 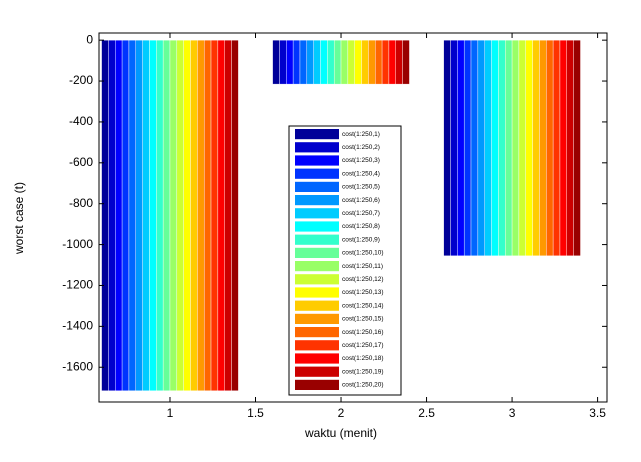 I want to click on y-tick-label: -1000, so click(x=77, y=244).